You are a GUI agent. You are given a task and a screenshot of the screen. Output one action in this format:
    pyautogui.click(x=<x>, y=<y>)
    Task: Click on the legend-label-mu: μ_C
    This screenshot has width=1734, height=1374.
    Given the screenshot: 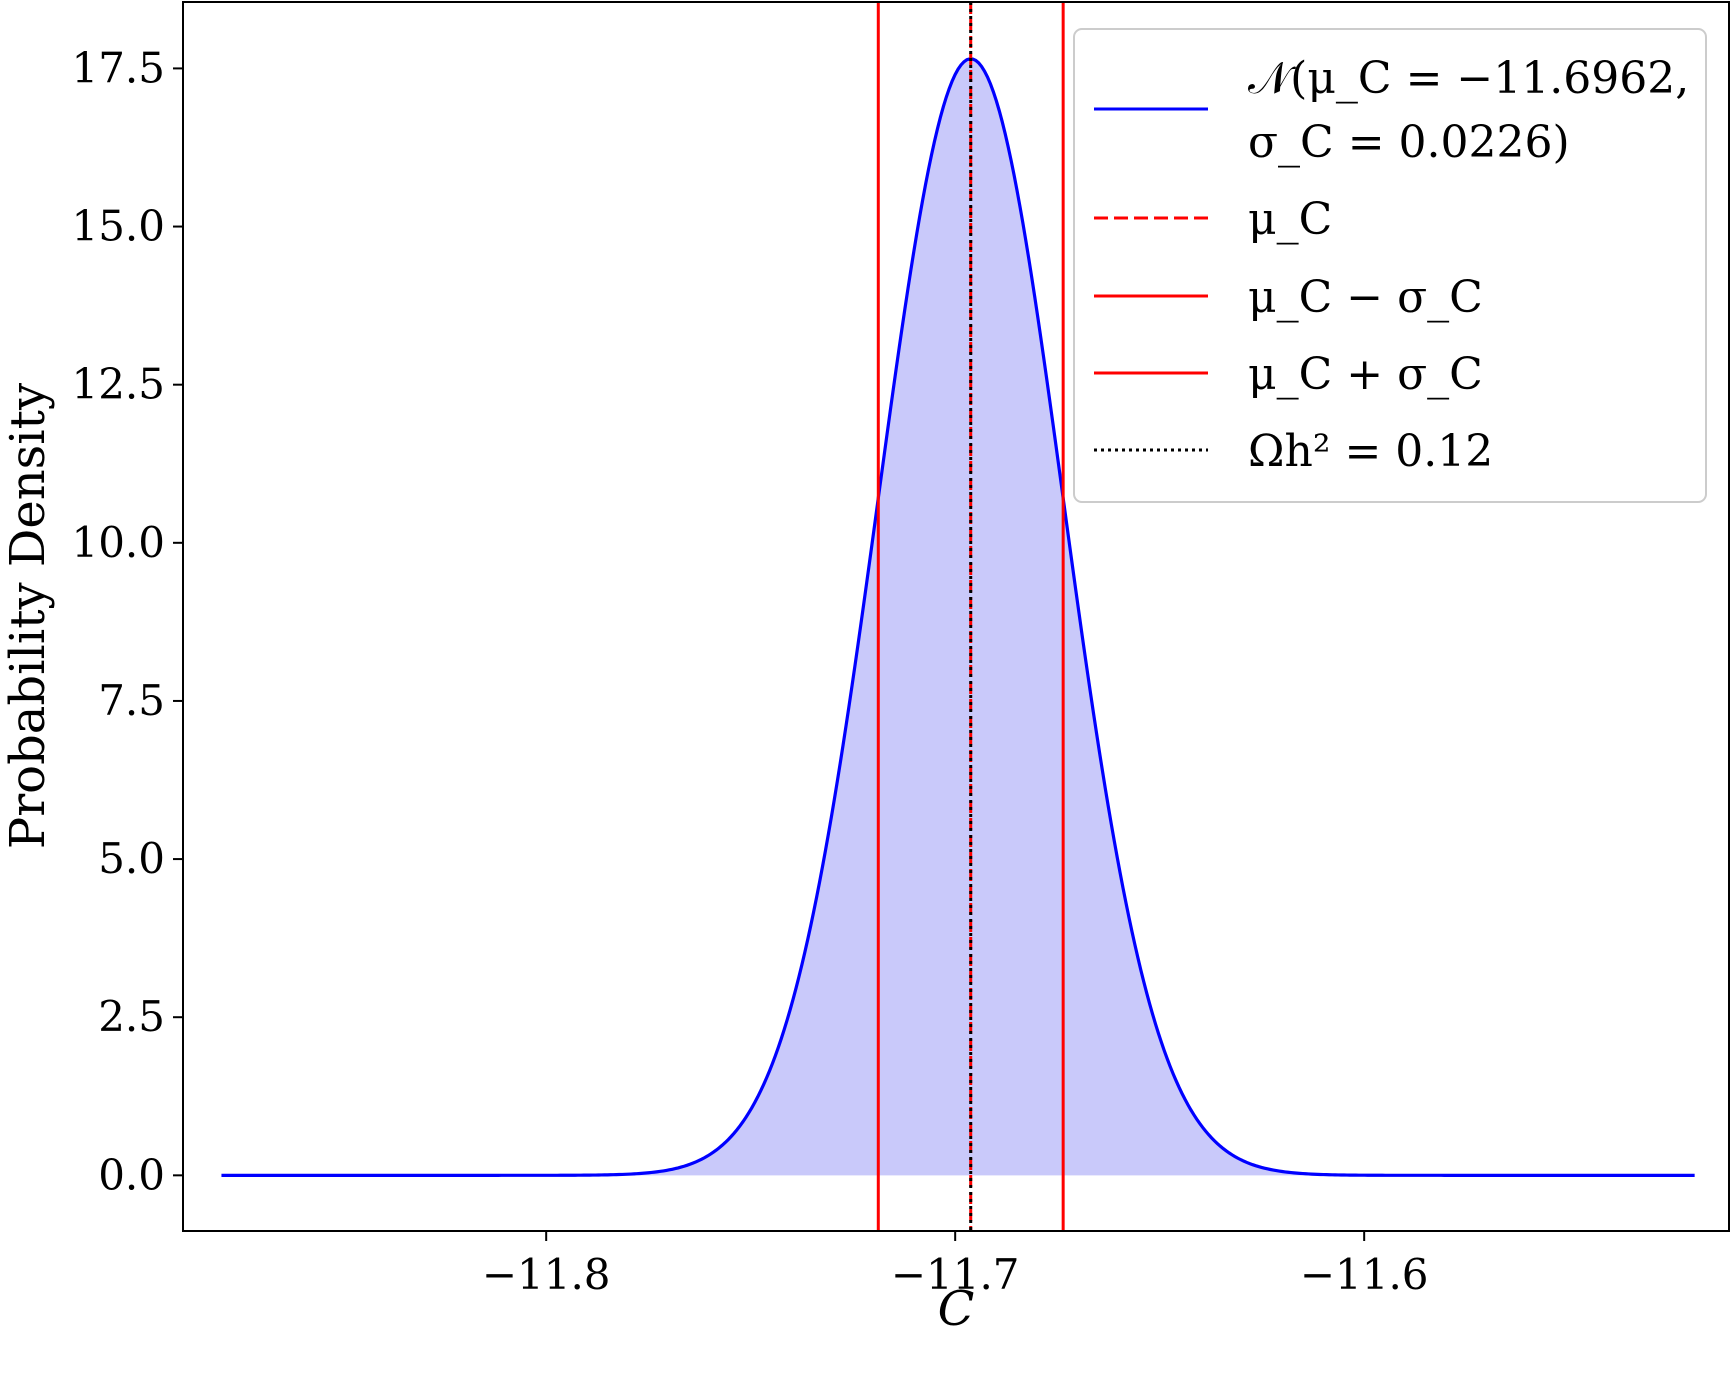 What is the action you would take?
    pyautogui.click(x=1290, y=219)
    